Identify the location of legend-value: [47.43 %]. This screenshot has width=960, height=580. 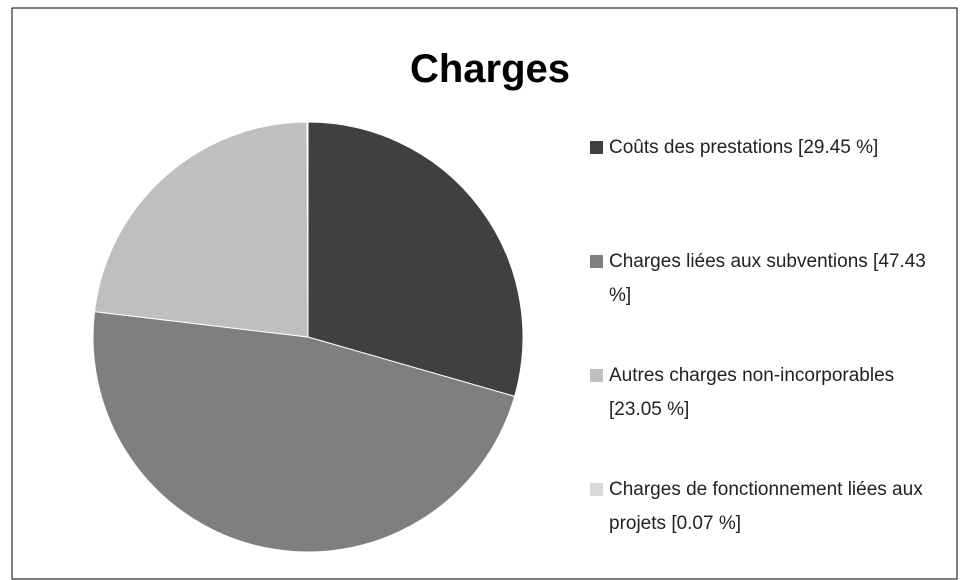
(767, 278).